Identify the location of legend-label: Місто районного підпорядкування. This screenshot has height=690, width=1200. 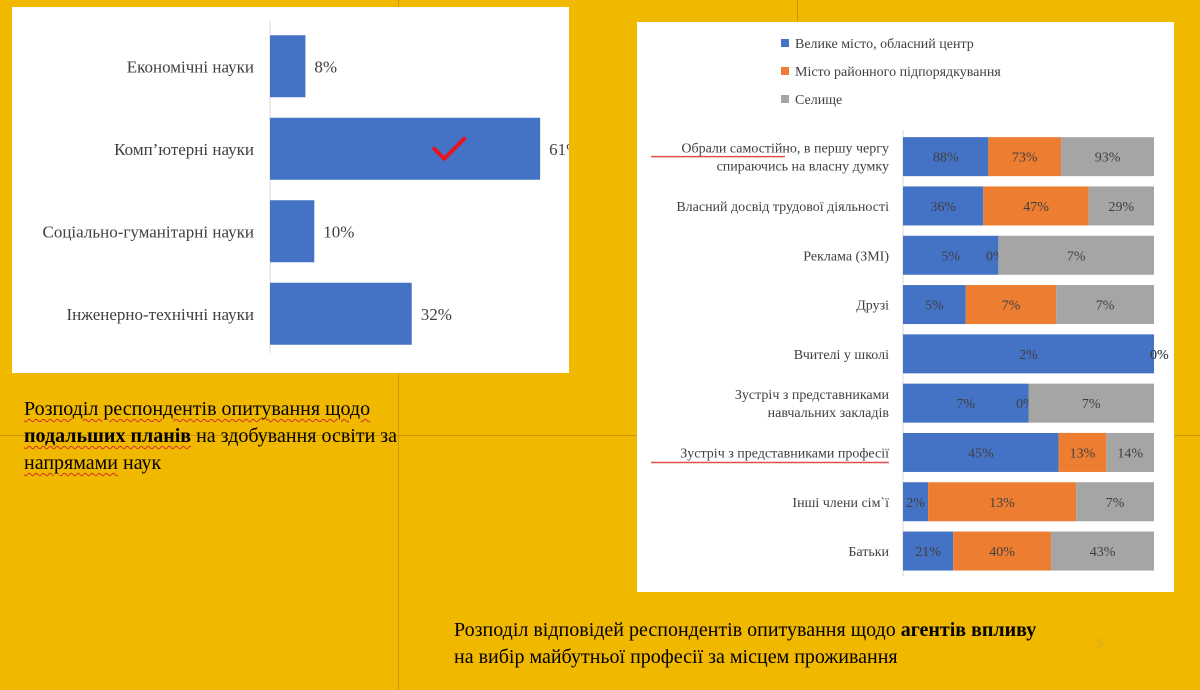
(898, 72).